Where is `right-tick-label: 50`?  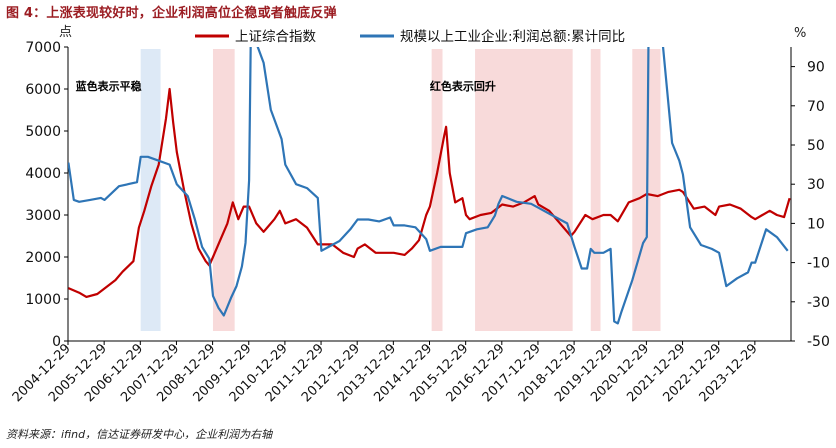 right-tick-label: 50 is located at coordinates (816, 146).